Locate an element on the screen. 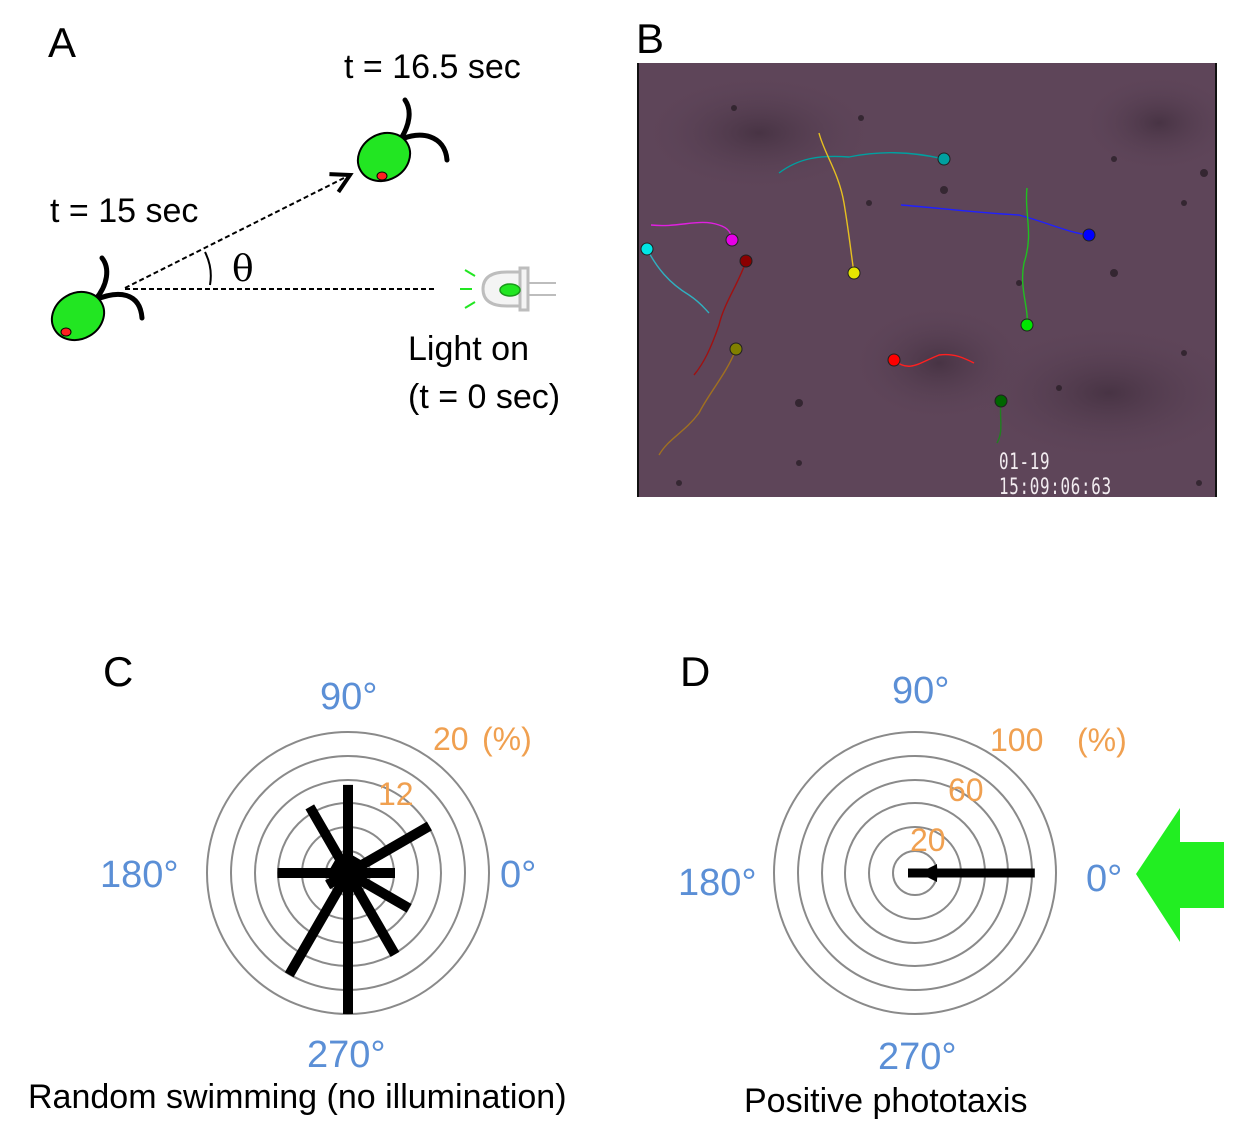 The height and width of the screenshot is (1132, 1236). light-time-label: (t = 0 sec) is located at coordinates (484, 397).